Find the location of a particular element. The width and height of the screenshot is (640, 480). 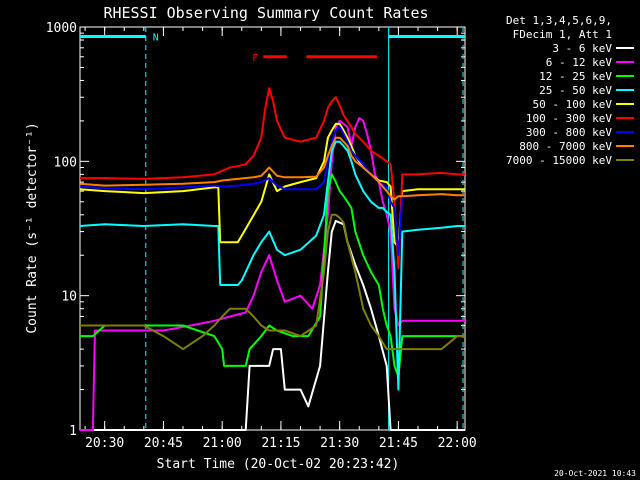

chart-title: RHESSI Observing Summary Count Rates is located at coordinates (265, 13).